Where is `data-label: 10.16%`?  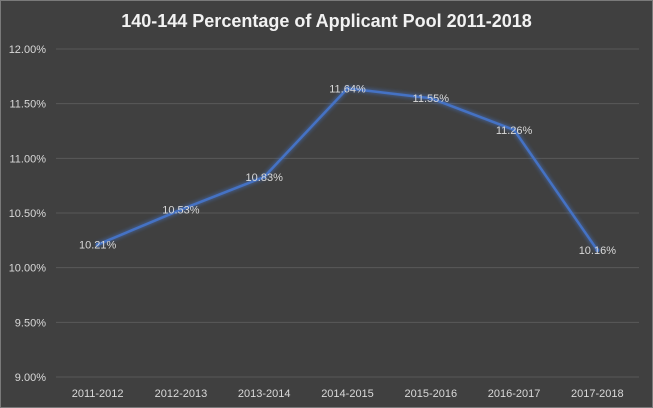
data-label: 10.16% is located at coordinates (598, 251).